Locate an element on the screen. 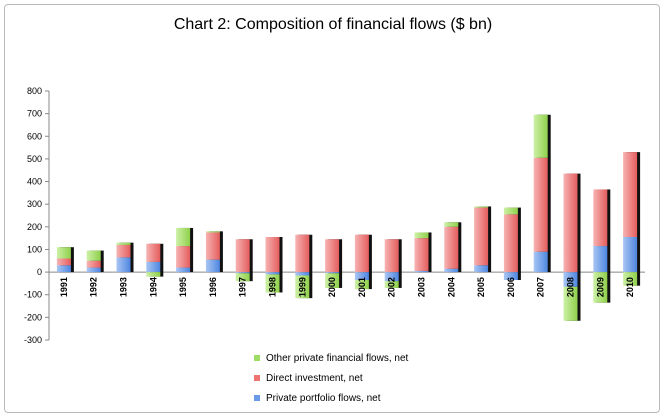 Image resolution: width=666 pixels, height=419 pixels. y-tick-label: 200 is located at coordinates (34, 227).